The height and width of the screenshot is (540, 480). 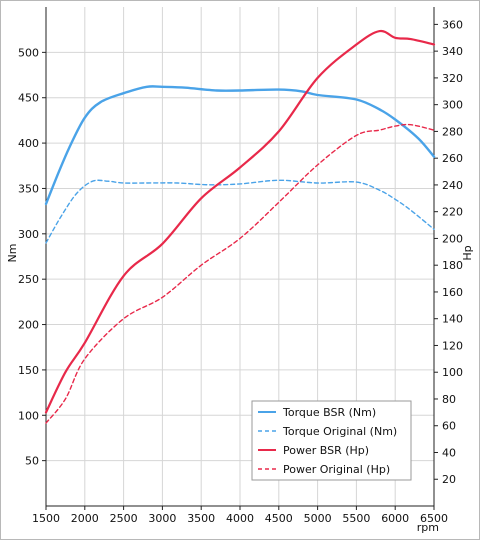 What do you see at coordinates (318, 518) in the screenshot?
I see `x-tick-label: 5000` at bounding box center [318, 518].